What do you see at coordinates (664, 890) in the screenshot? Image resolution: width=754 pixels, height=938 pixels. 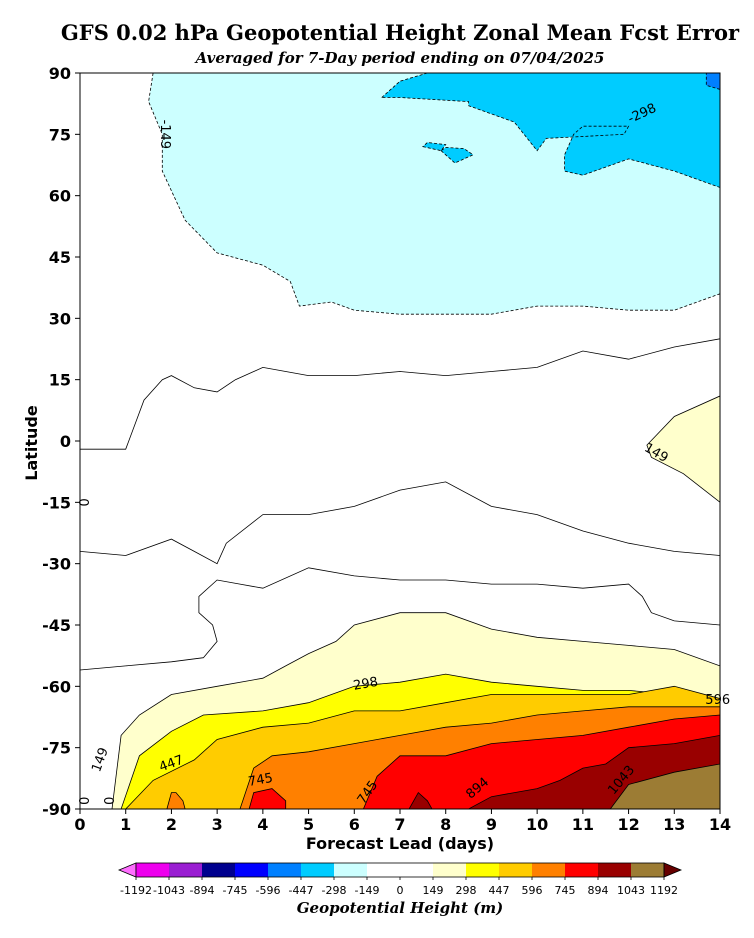 I see `colorbar-tick-label-16: 1192` at bounding box center [664, 890].